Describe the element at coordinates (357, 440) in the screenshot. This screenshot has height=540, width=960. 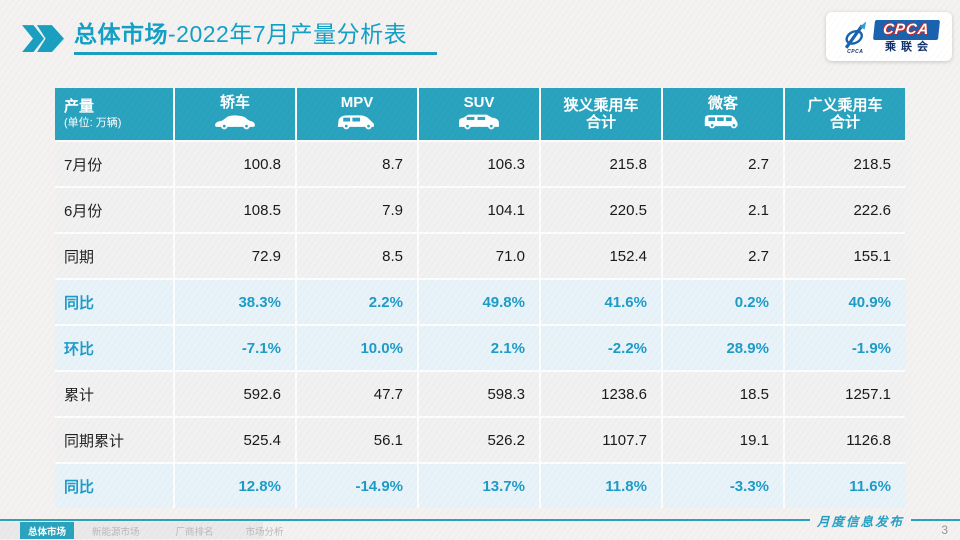
I see `table-cell: 56.1` at that location.